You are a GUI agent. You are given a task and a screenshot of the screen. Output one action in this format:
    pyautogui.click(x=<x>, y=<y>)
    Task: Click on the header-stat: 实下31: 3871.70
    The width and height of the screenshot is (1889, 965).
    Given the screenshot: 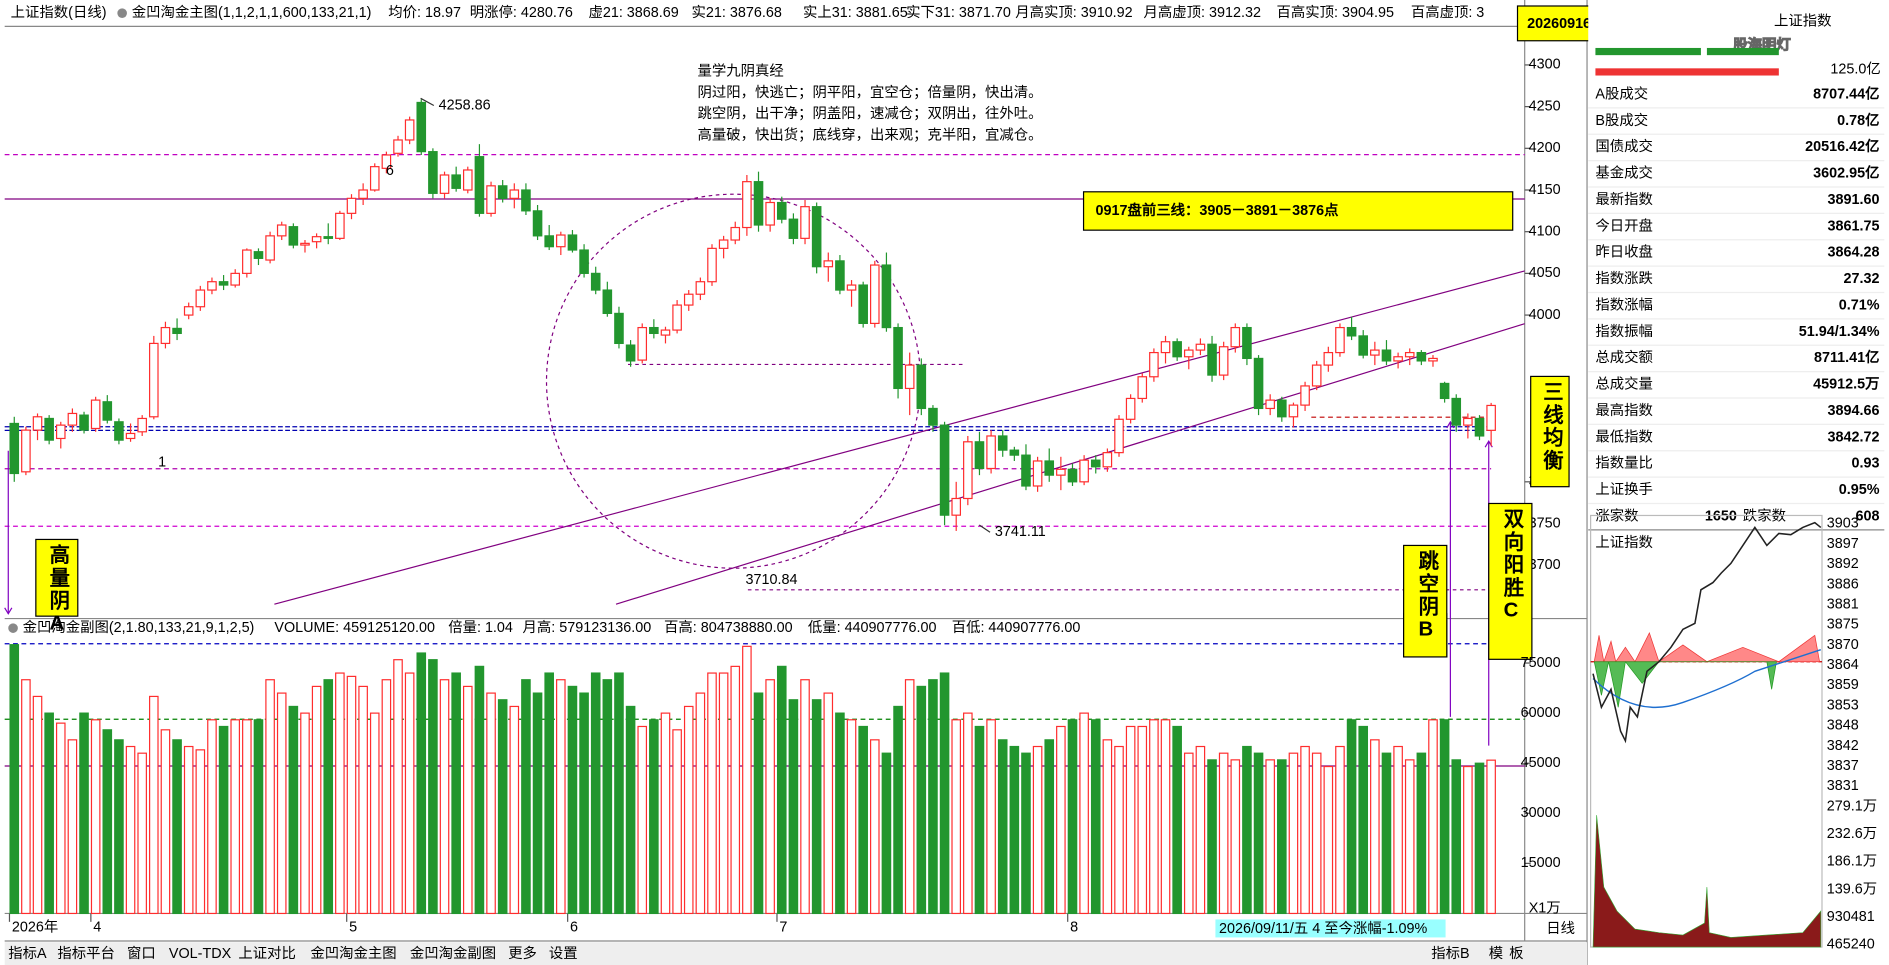 What is the action you would take?
    pyautogui.click(x=958, y=12)
    